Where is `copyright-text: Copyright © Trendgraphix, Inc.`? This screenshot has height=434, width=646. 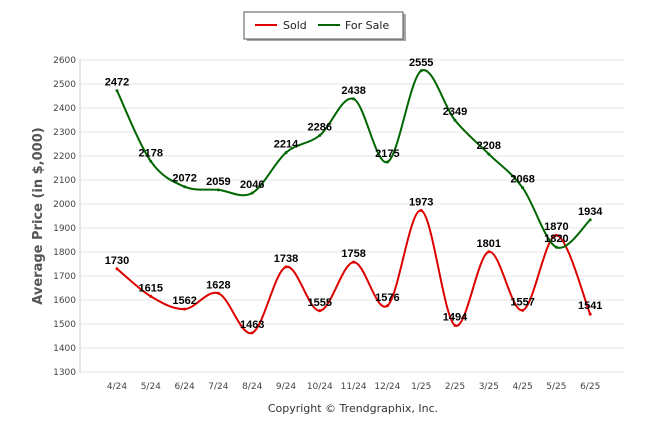 copyright-text: Copyright © Trendgraphix, Inc. is located at coordinates (353, 408).